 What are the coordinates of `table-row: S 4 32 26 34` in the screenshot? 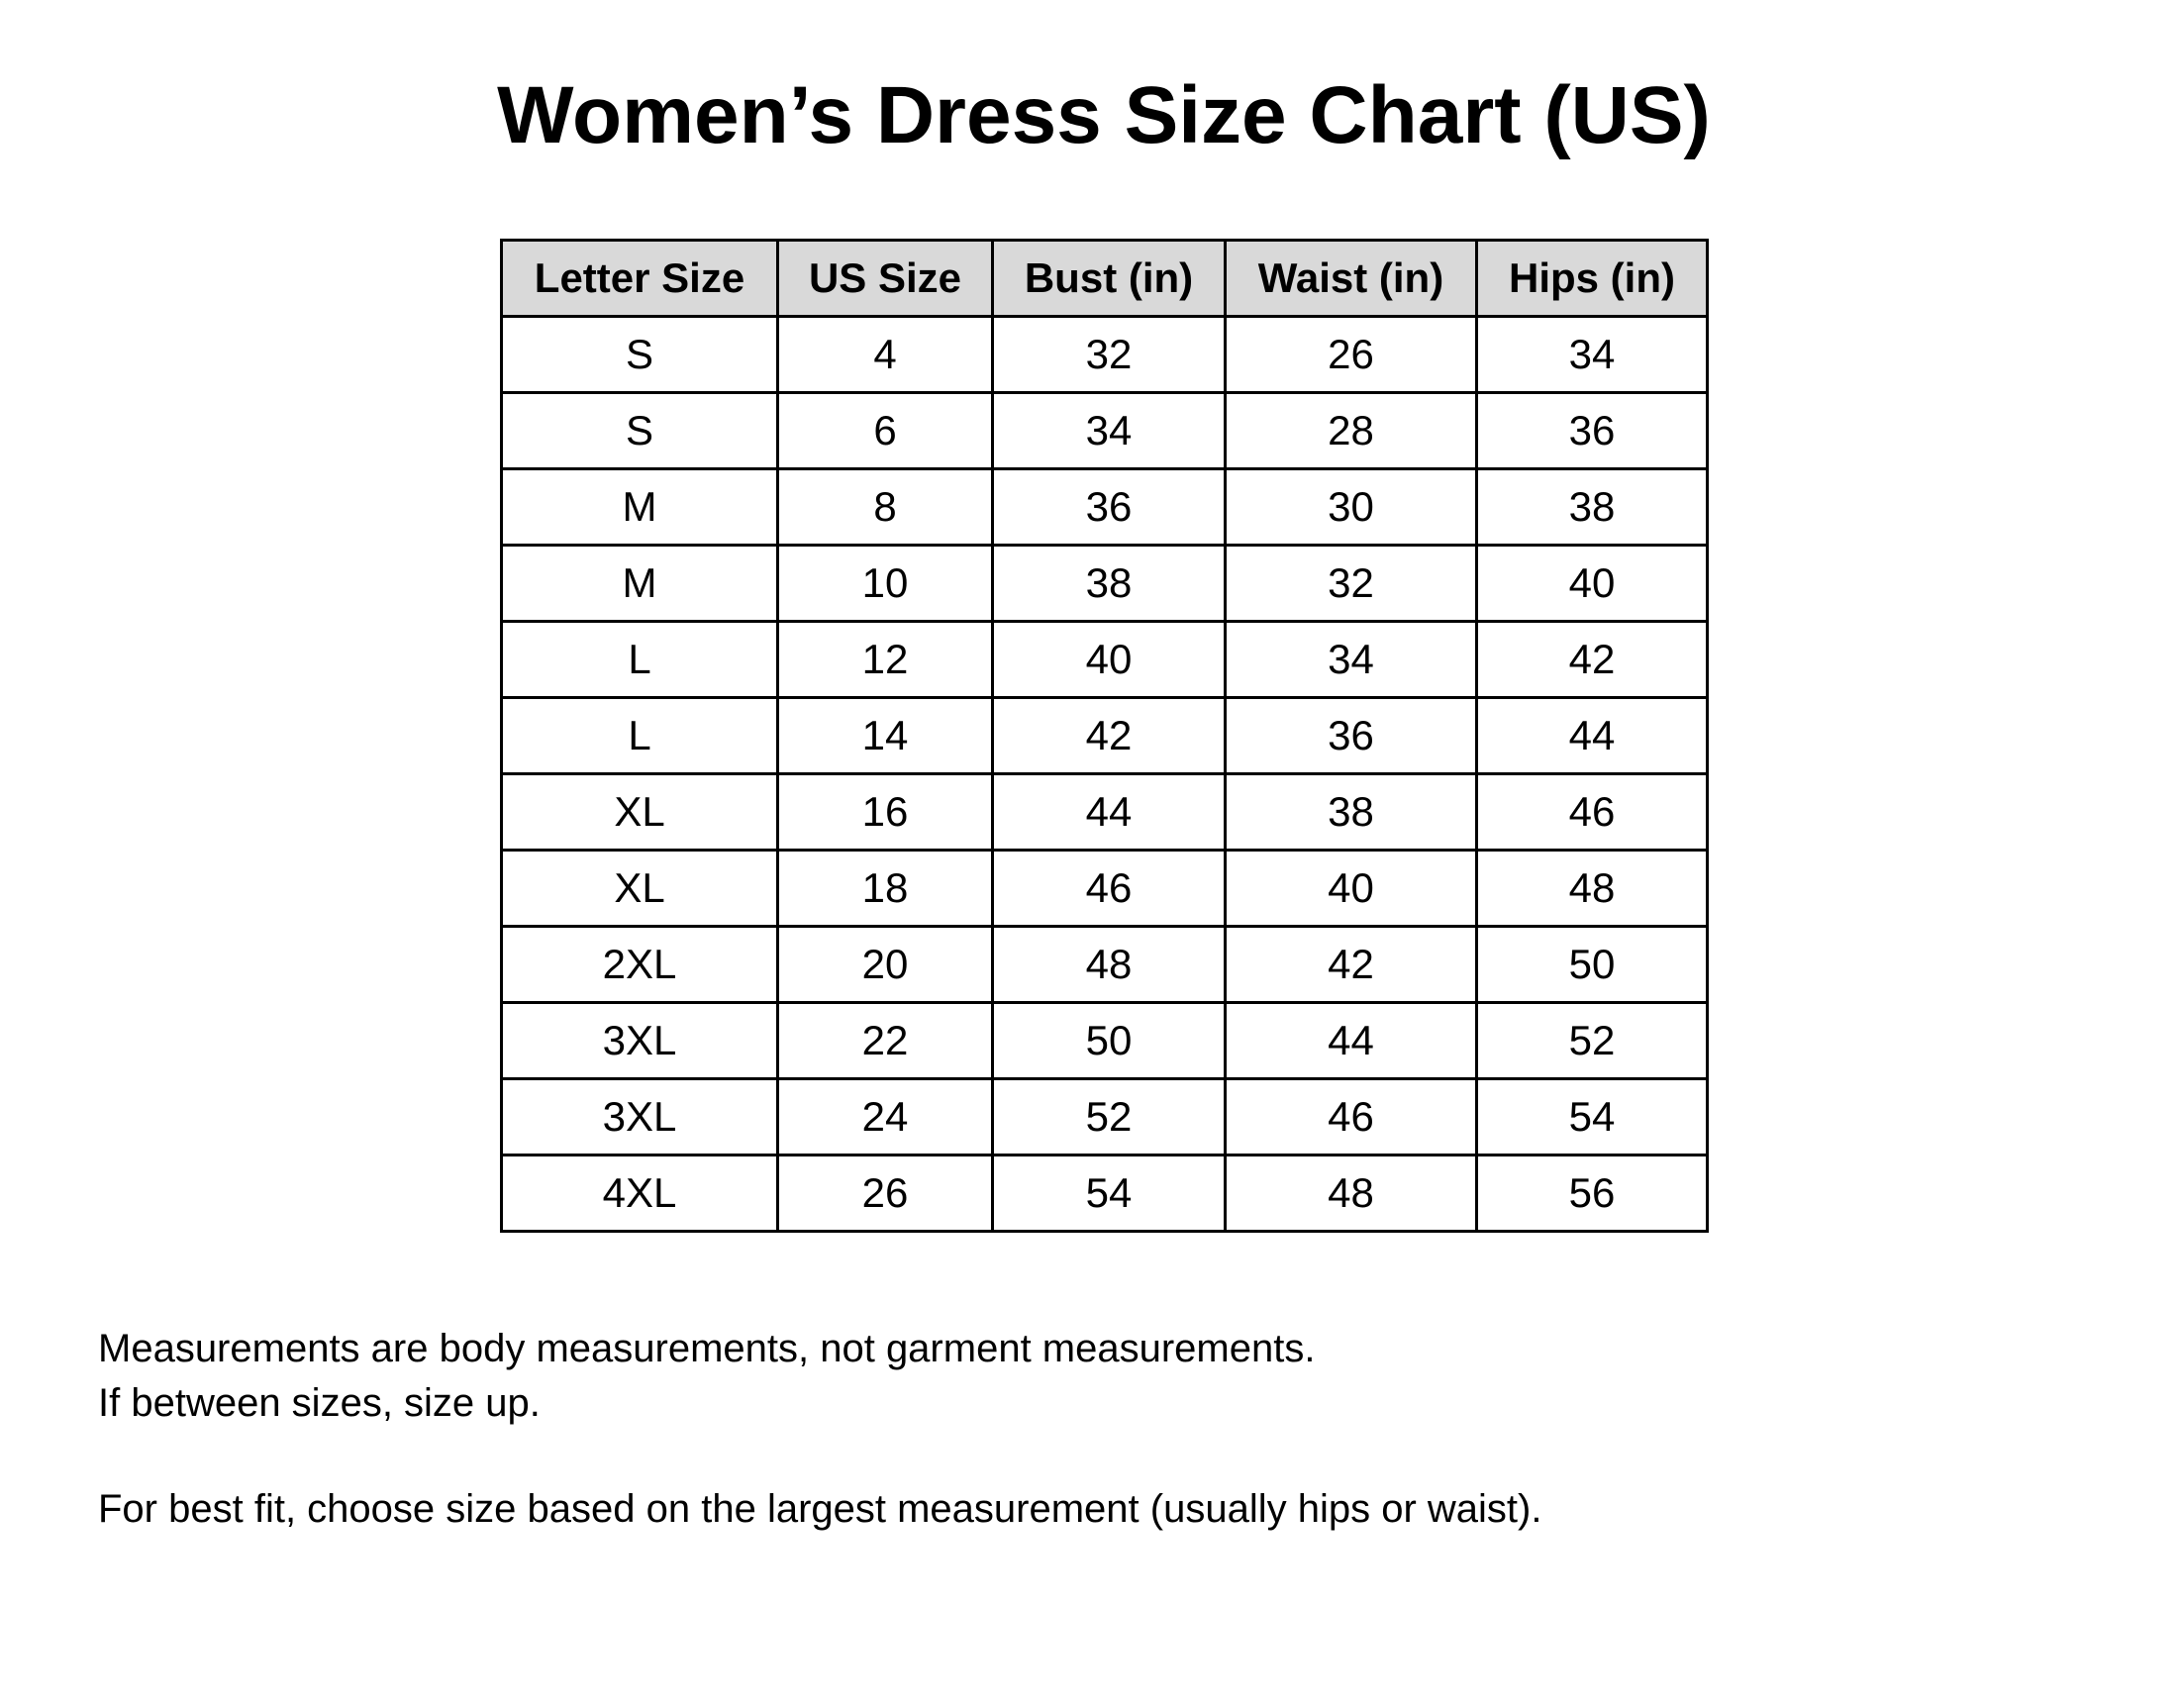 It's located at (1104, 354).